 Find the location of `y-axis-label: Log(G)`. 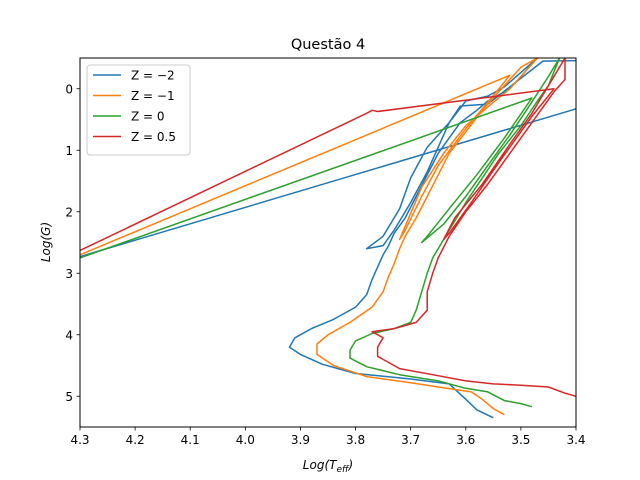

y-axis-label: Log(G) is located at coordinates (46, 242).